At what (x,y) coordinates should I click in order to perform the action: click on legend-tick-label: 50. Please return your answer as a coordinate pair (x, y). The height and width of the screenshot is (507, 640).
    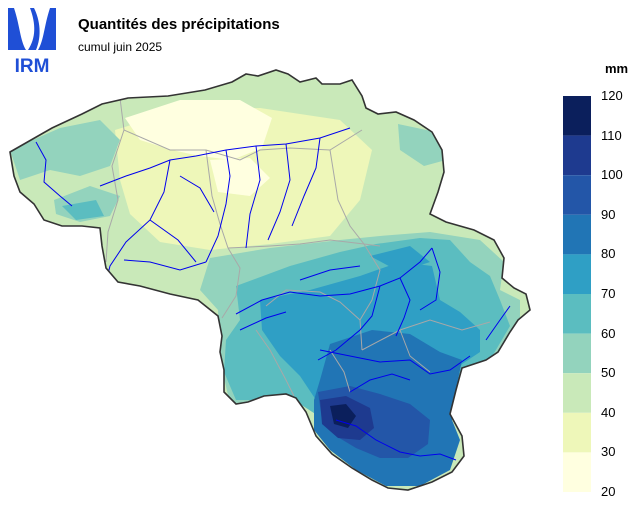
    Looking at the image, I should click on (608, 373).